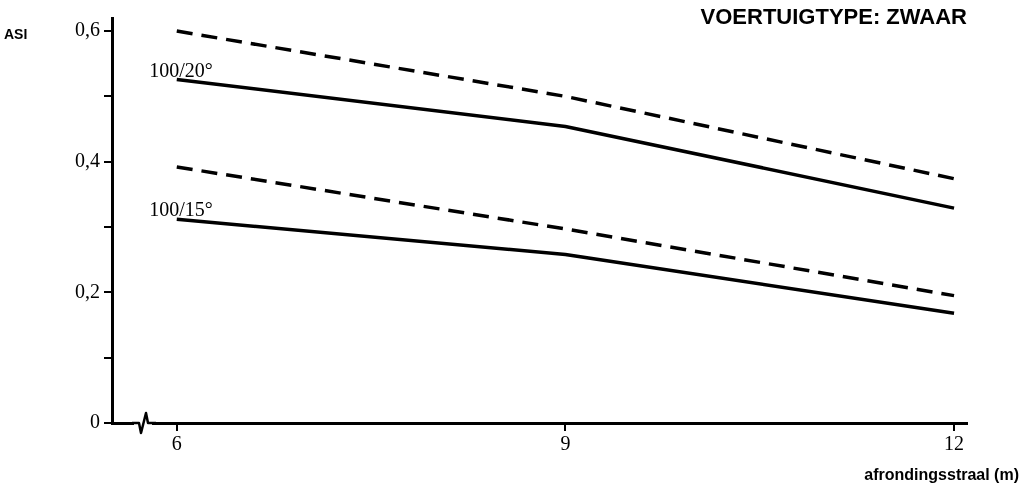 Image resolution: width=1023 pixels, height=494 pixels. What do you see at coordinates (87, 159) in the screenshot?
I see `y-tick-label: 0,4` at bounding box center [87, 159].